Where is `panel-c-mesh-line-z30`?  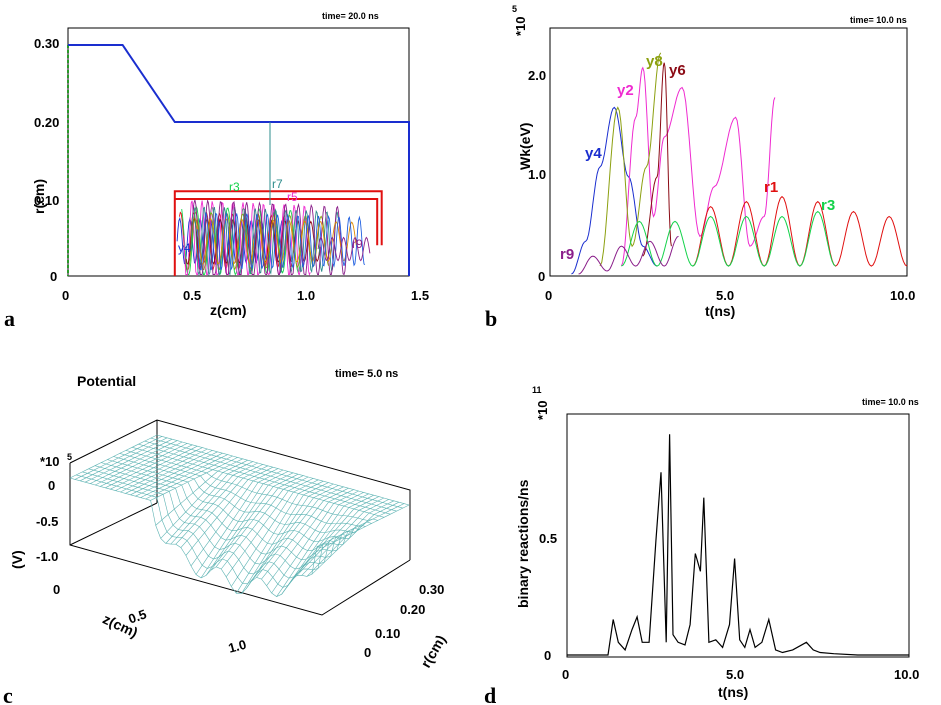
panel-c-mesh-line-z30 is located at coordinates (264, 523).